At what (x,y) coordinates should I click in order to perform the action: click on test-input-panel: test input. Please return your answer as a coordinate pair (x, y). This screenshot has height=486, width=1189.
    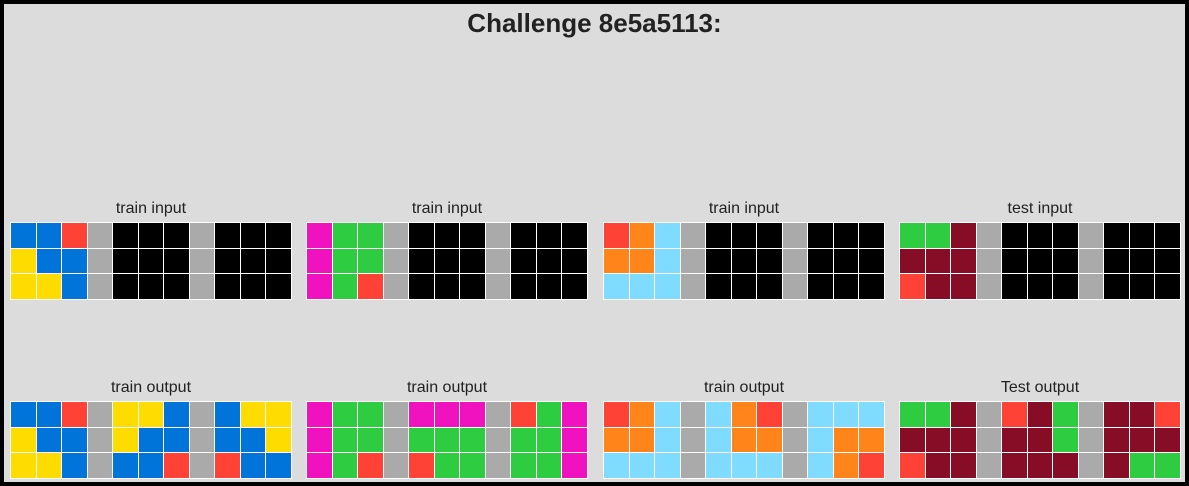
    Looking at the image, I should click on (1040, 249).